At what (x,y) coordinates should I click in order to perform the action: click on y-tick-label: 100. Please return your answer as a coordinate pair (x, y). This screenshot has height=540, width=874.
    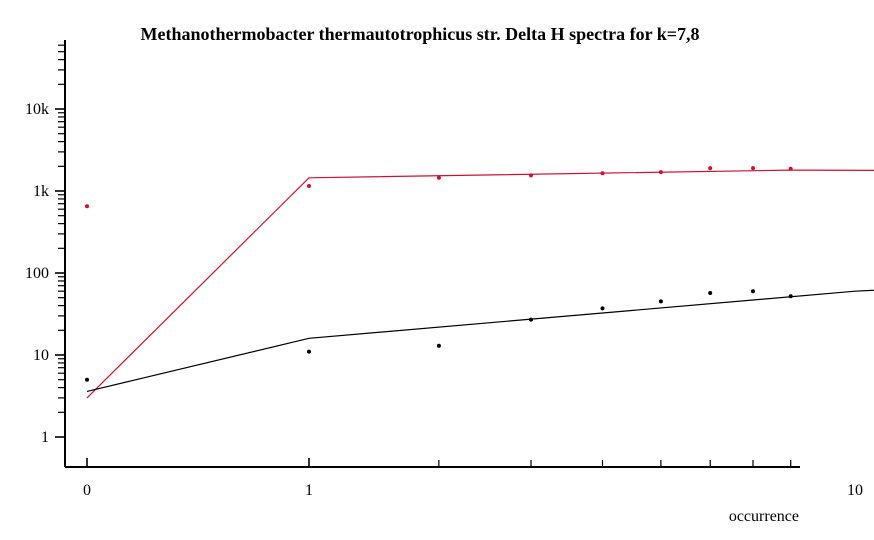
    Looking at the image, I should click on (37, 273).